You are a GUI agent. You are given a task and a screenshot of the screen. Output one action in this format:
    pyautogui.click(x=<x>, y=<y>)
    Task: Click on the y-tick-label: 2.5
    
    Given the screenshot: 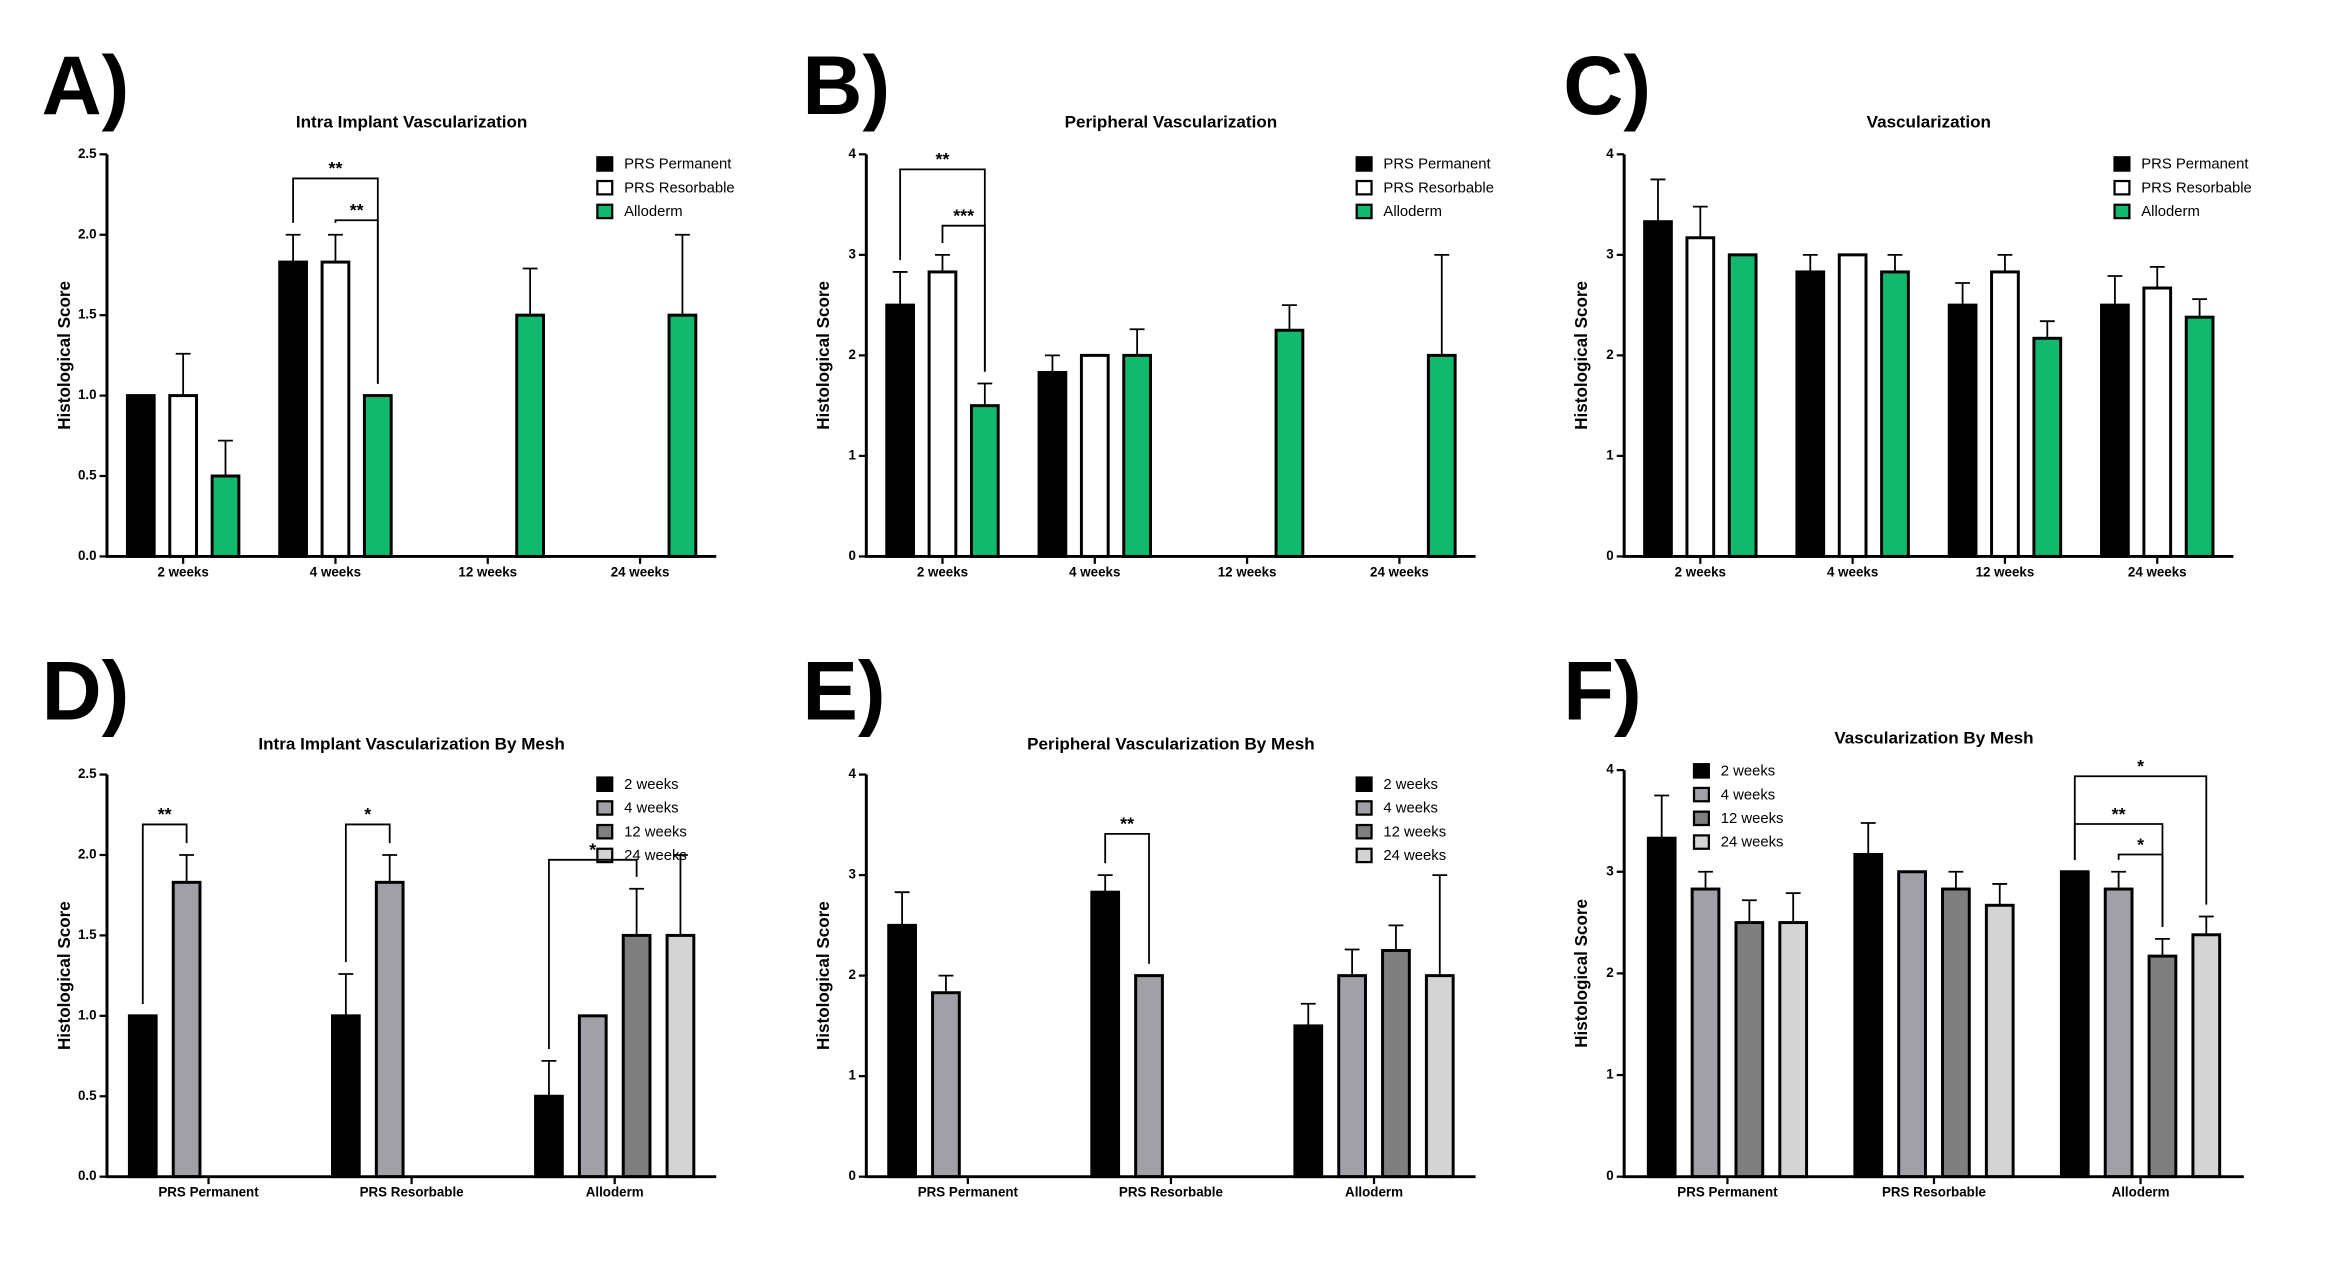 What is the action you would take?
    pyautogui.click(x=87, y=153)
    